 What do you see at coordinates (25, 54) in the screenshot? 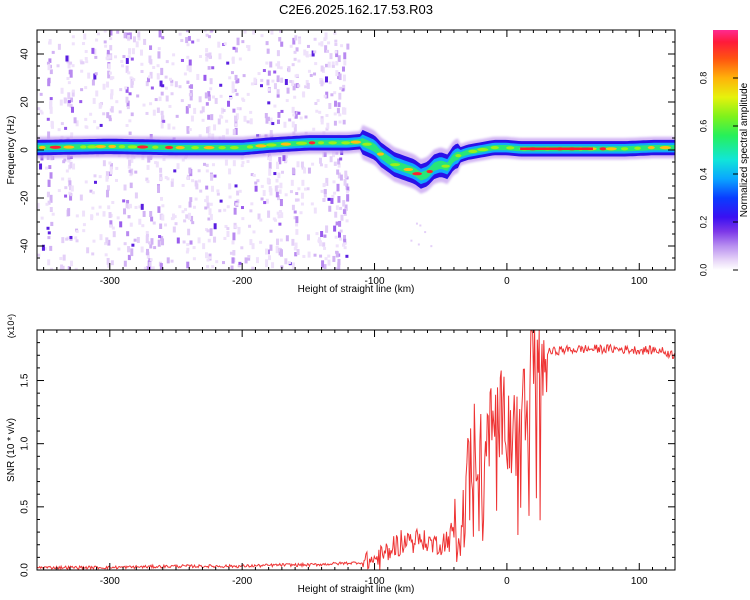
I see `y-tick-label: 40` at bounding box center [25, 54].